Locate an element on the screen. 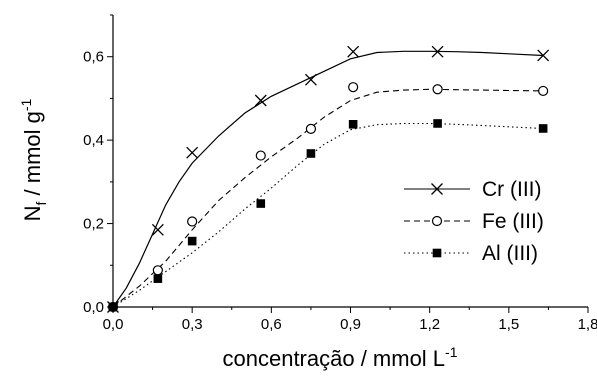 This screenshot has width=597, height=380. y-tick-label: 0,0 is located at coordinates (93, 307).